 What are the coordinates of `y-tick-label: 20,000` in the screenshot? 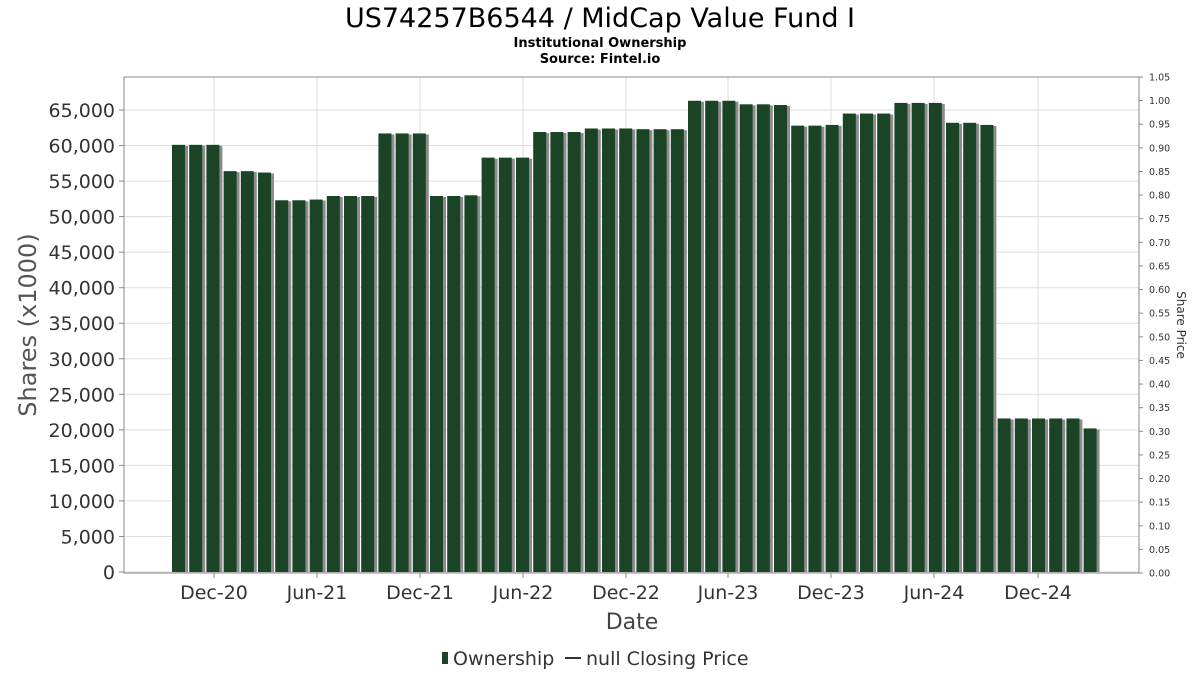 It's located at (82, 431).